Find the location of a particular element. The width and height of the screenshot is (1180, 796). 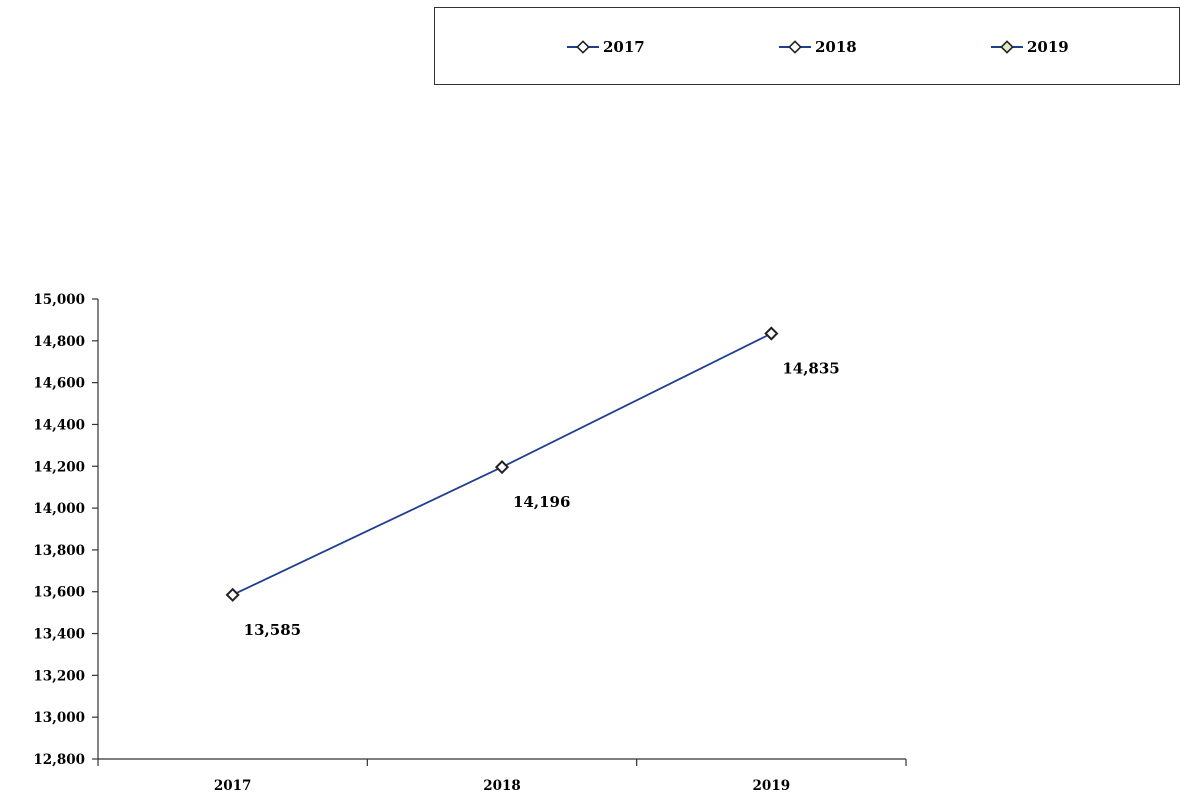

y-tick-label: 13,800 is located at coordinates (59, 551).